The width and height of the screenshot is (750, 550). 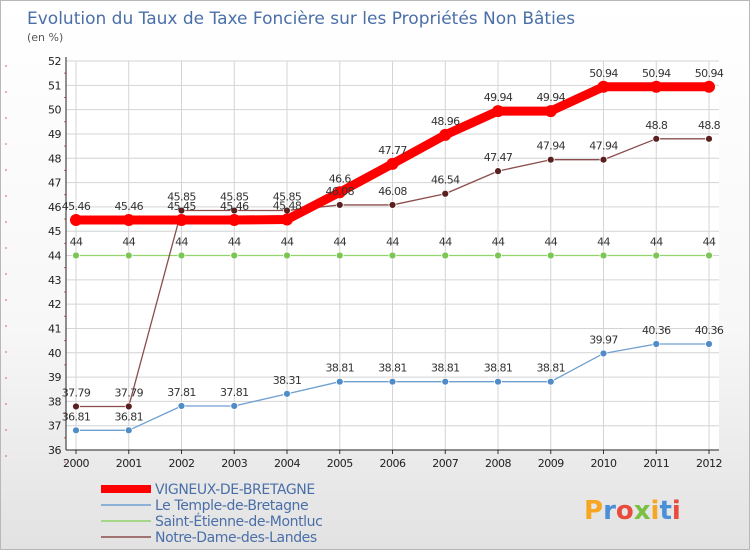 I want to click on y-tick-label: 48, so click(x=54, y=158).